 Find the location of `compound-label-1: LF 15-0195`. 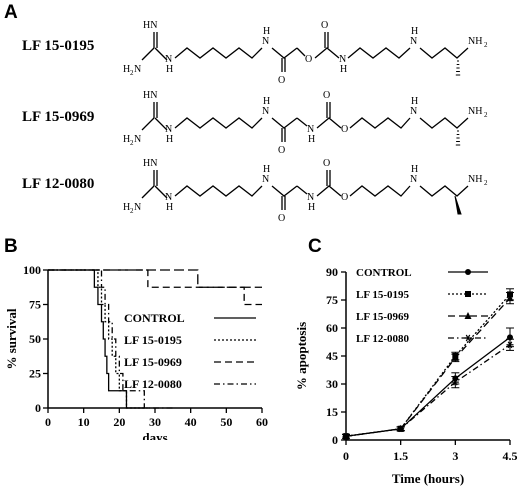

compound-label-1: LF 15-0195 is located at coordinates (58, 46).